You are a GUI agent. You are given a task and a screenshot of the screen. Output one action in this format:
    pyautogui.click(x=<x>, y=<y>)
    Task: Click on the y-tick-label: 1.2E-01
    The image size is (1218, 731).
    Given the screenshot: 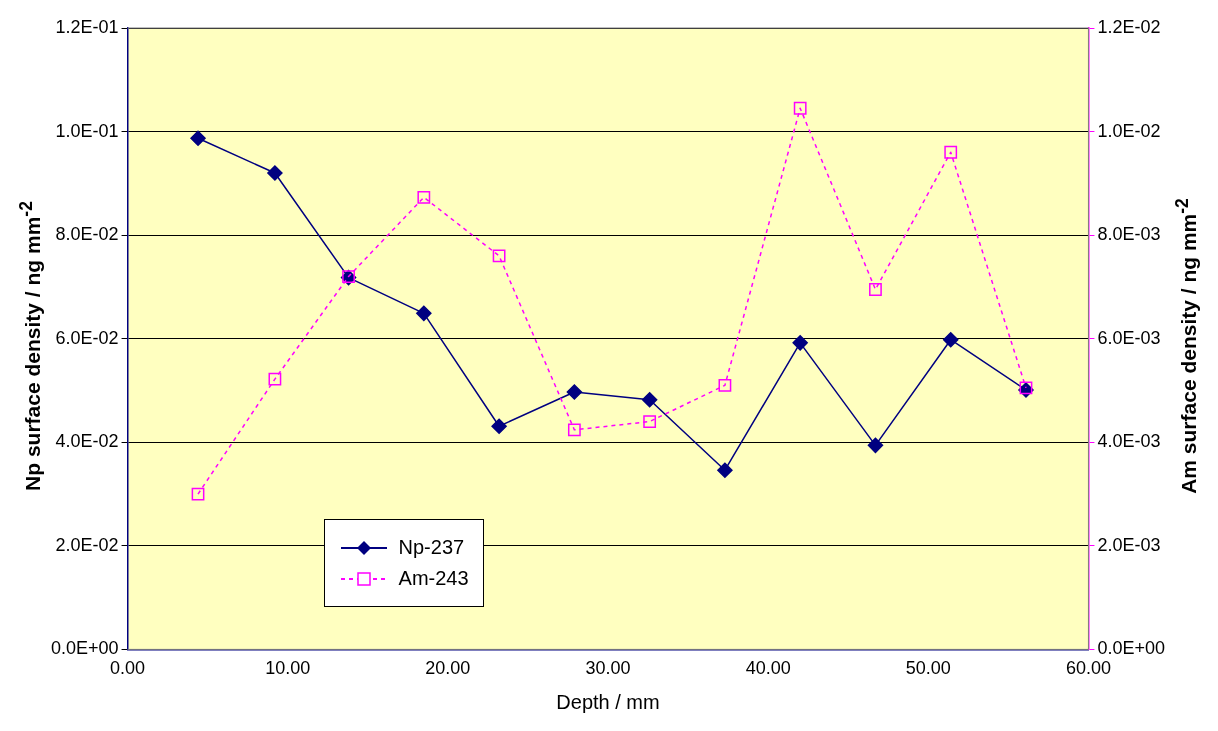 What is the action you would take?
    pyautogui.click(x=87, y=26)
    